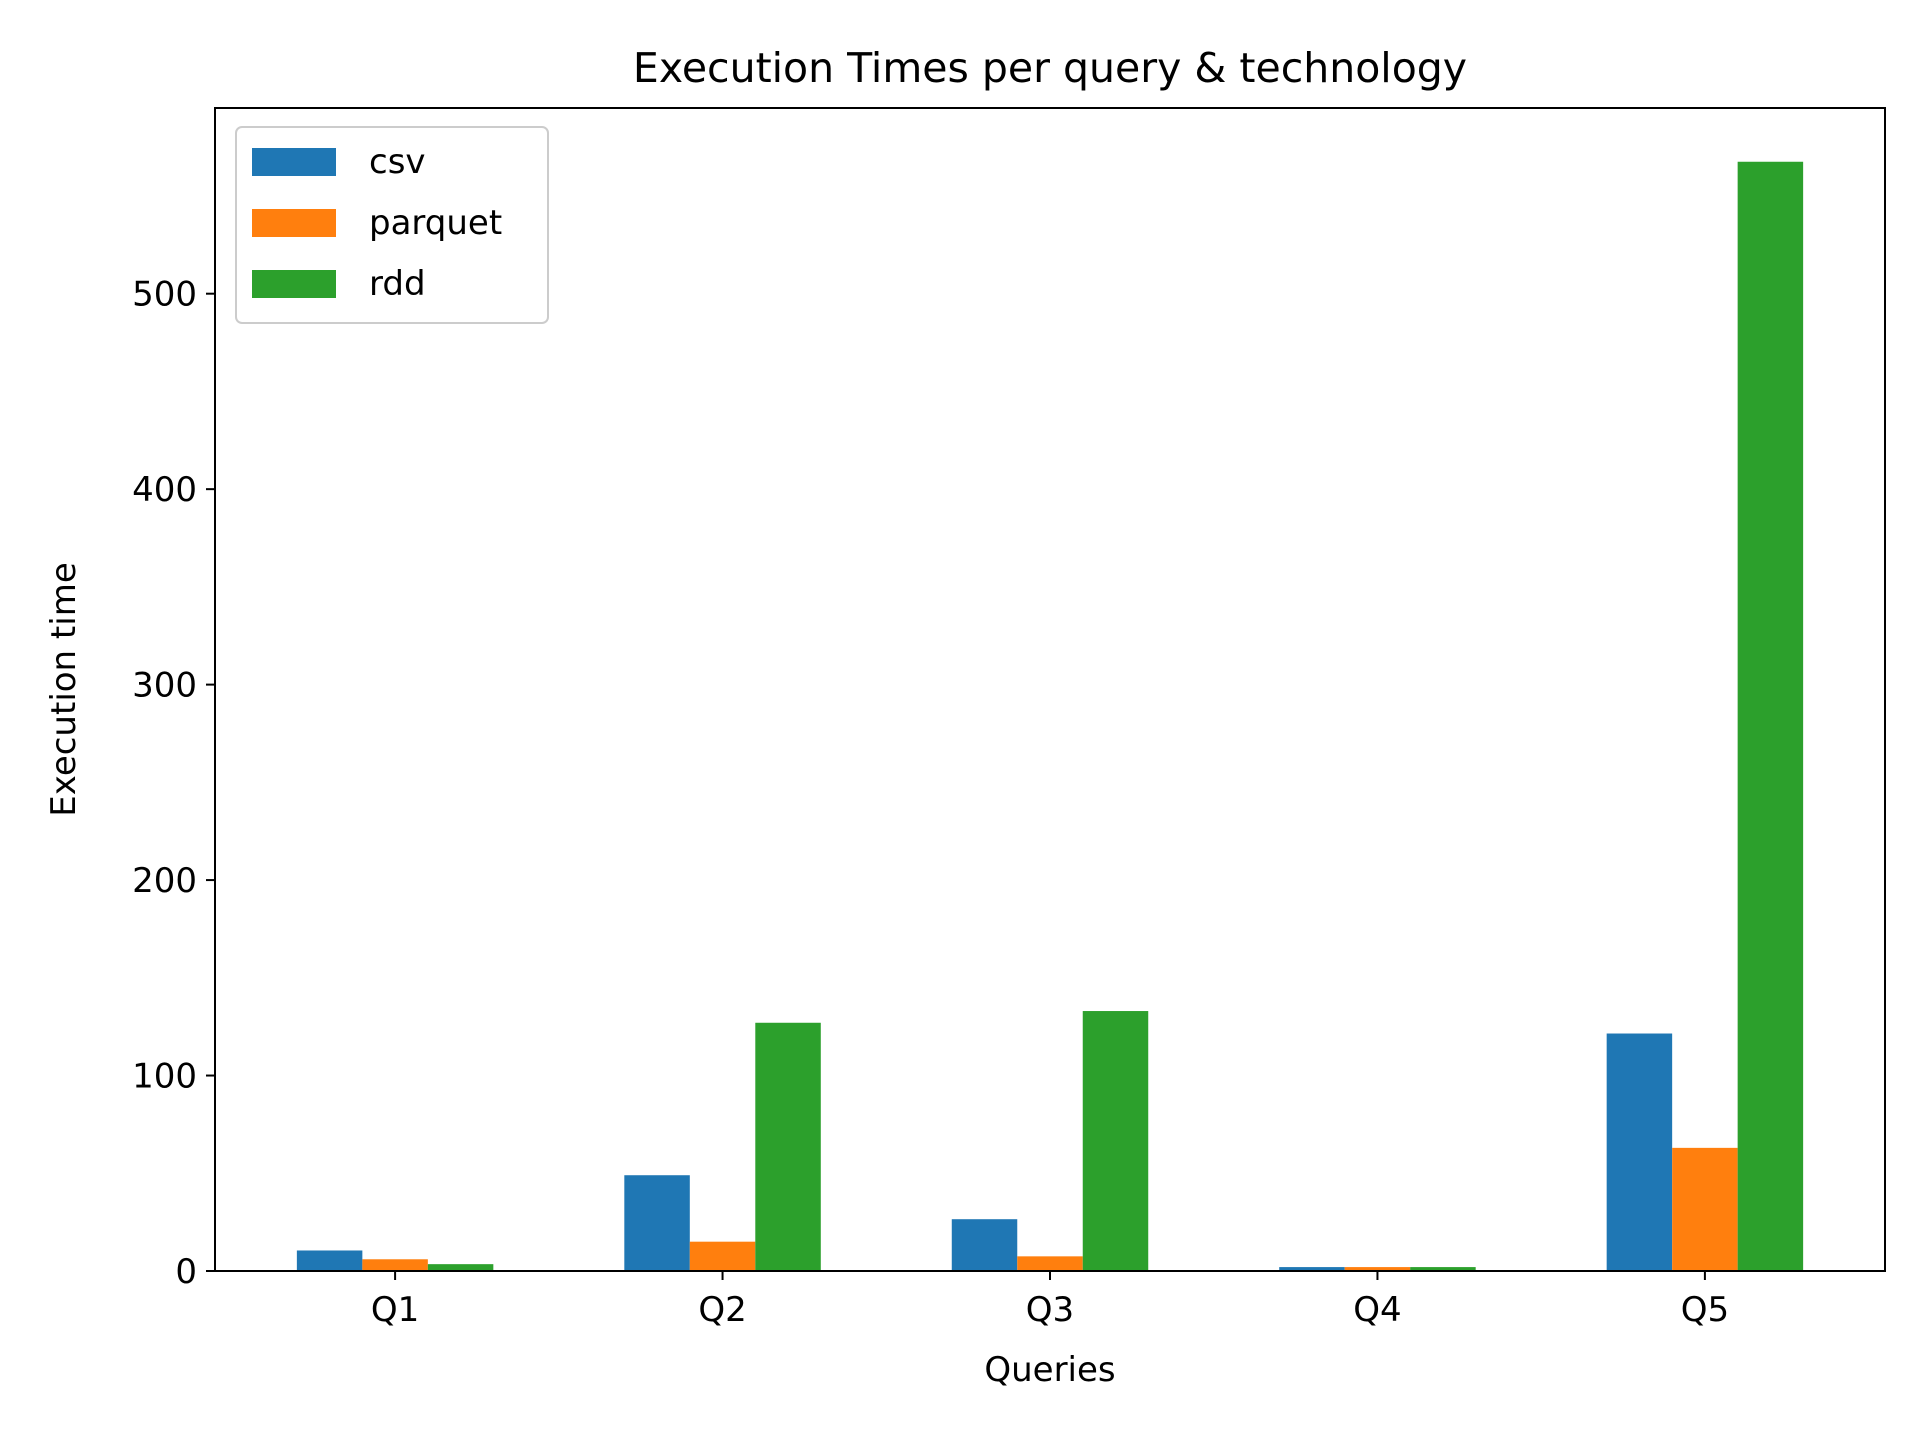  I want to click on legend-label-parquet: parquet, so click(435, 223).